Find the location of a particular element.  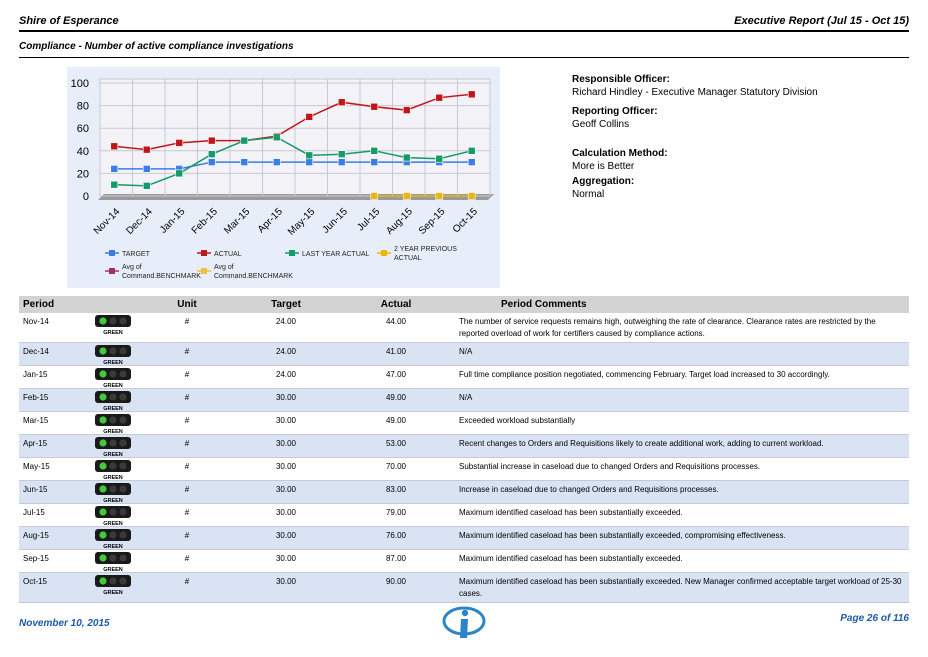

row-actual: 47.00 is located at coordinates (396, 377).